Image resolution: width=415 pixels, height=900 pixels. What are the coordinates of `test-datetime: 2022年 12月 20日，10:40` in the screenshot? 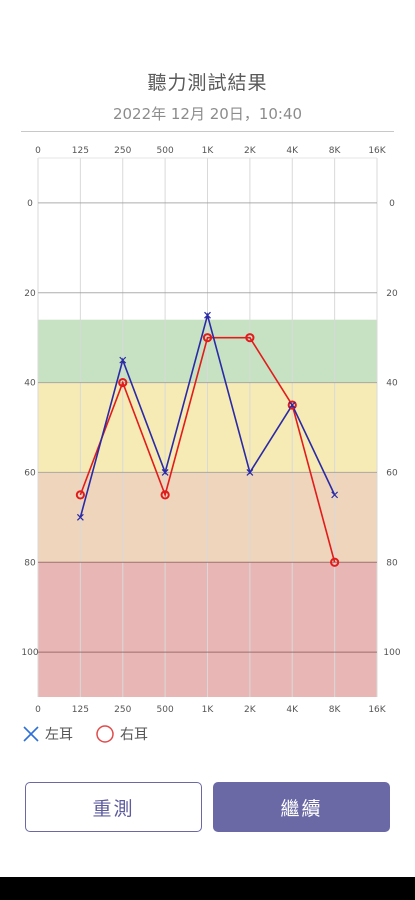 It's located at (207, 114).